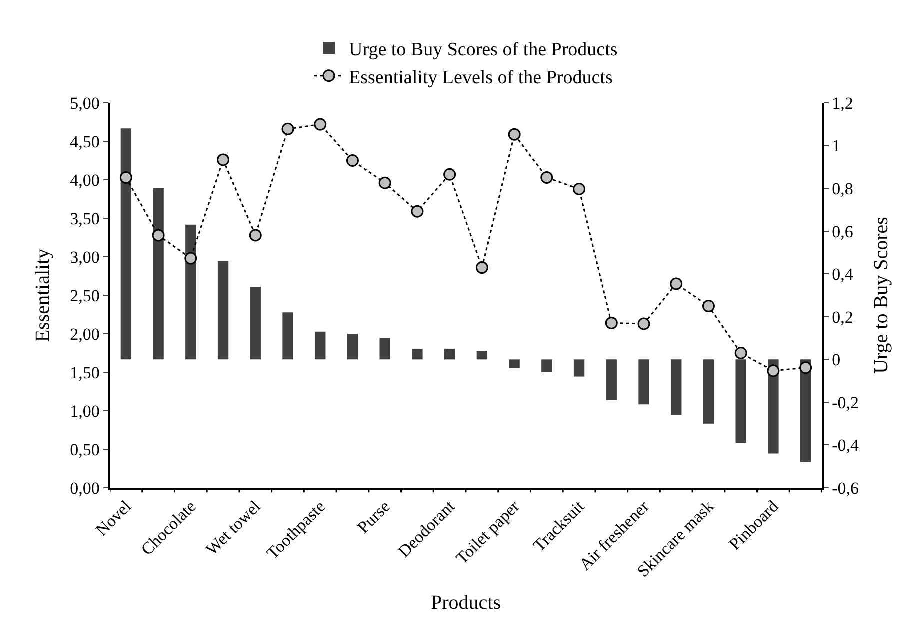 This screenshot has height=622, width=923. What do you see at coordinates (85, 411) in the screenshot?
I see `y-tick-label: 1,00` at bounding box center [85, 411].